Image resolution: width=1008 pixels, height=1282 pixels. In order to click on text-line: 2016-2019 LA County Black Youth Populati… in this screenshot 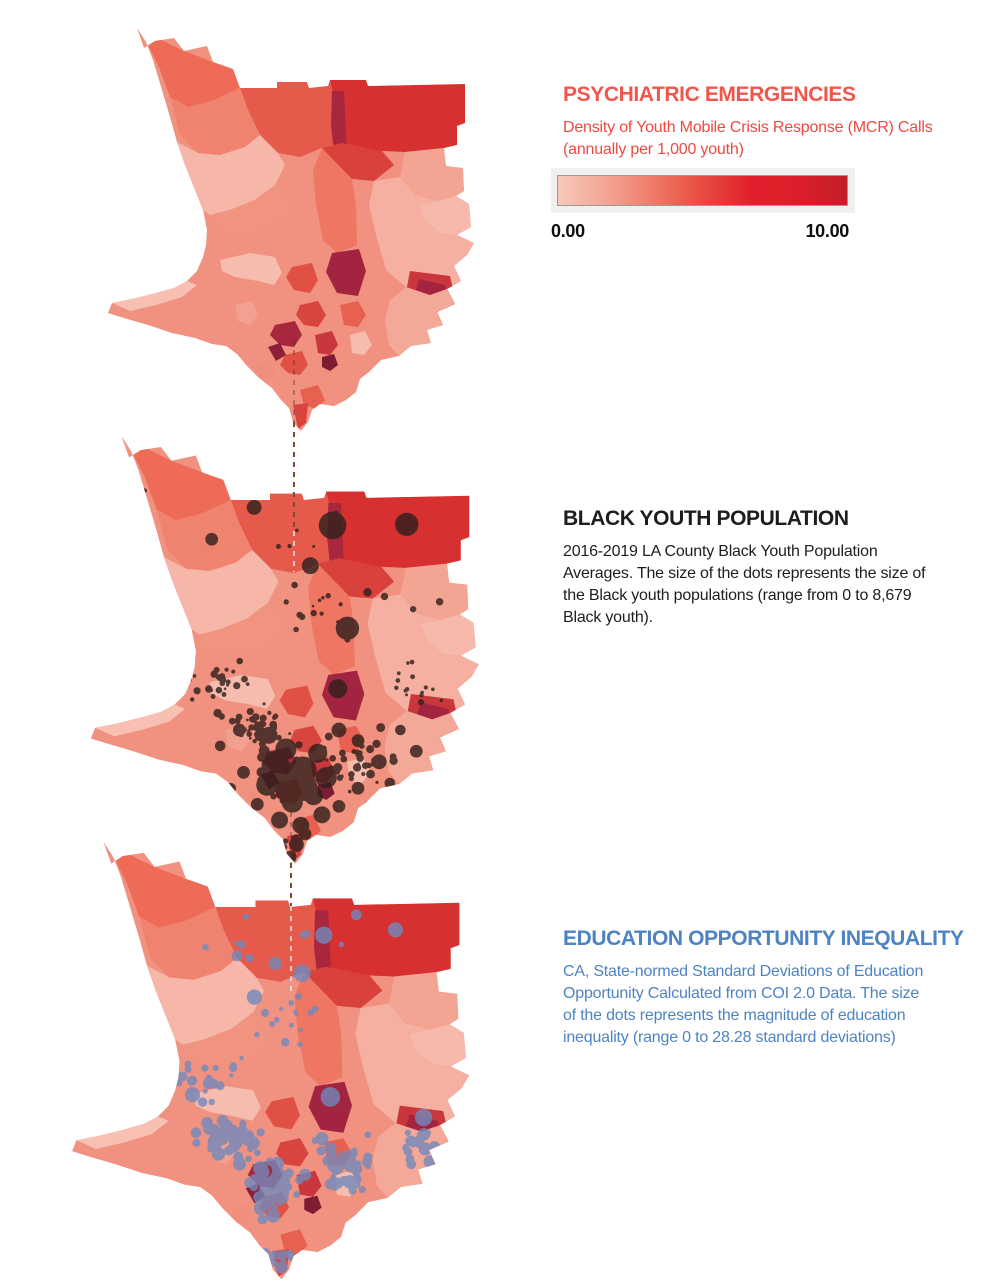, I will do `click(720, 551)`.